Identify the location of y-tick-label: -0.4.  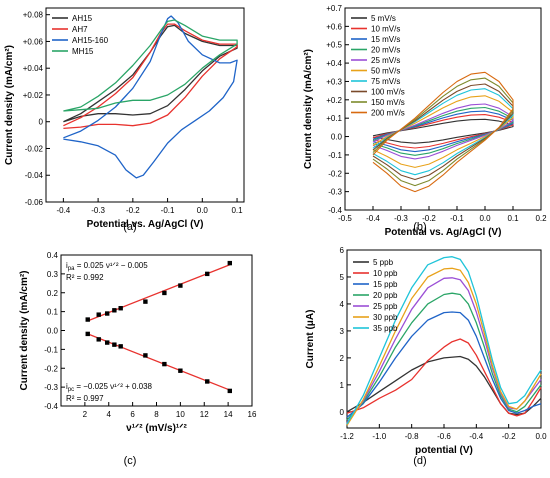
(51, 406).